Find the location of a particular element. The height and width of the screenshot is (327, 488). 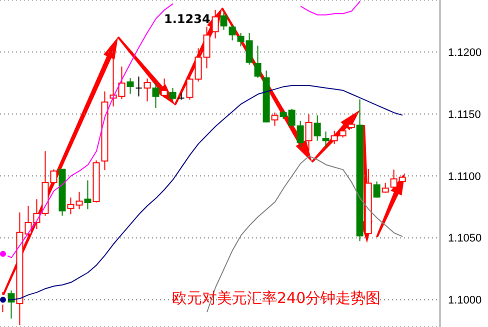

y-tick-label: 1.1000 is located at coordinates (465, 300).